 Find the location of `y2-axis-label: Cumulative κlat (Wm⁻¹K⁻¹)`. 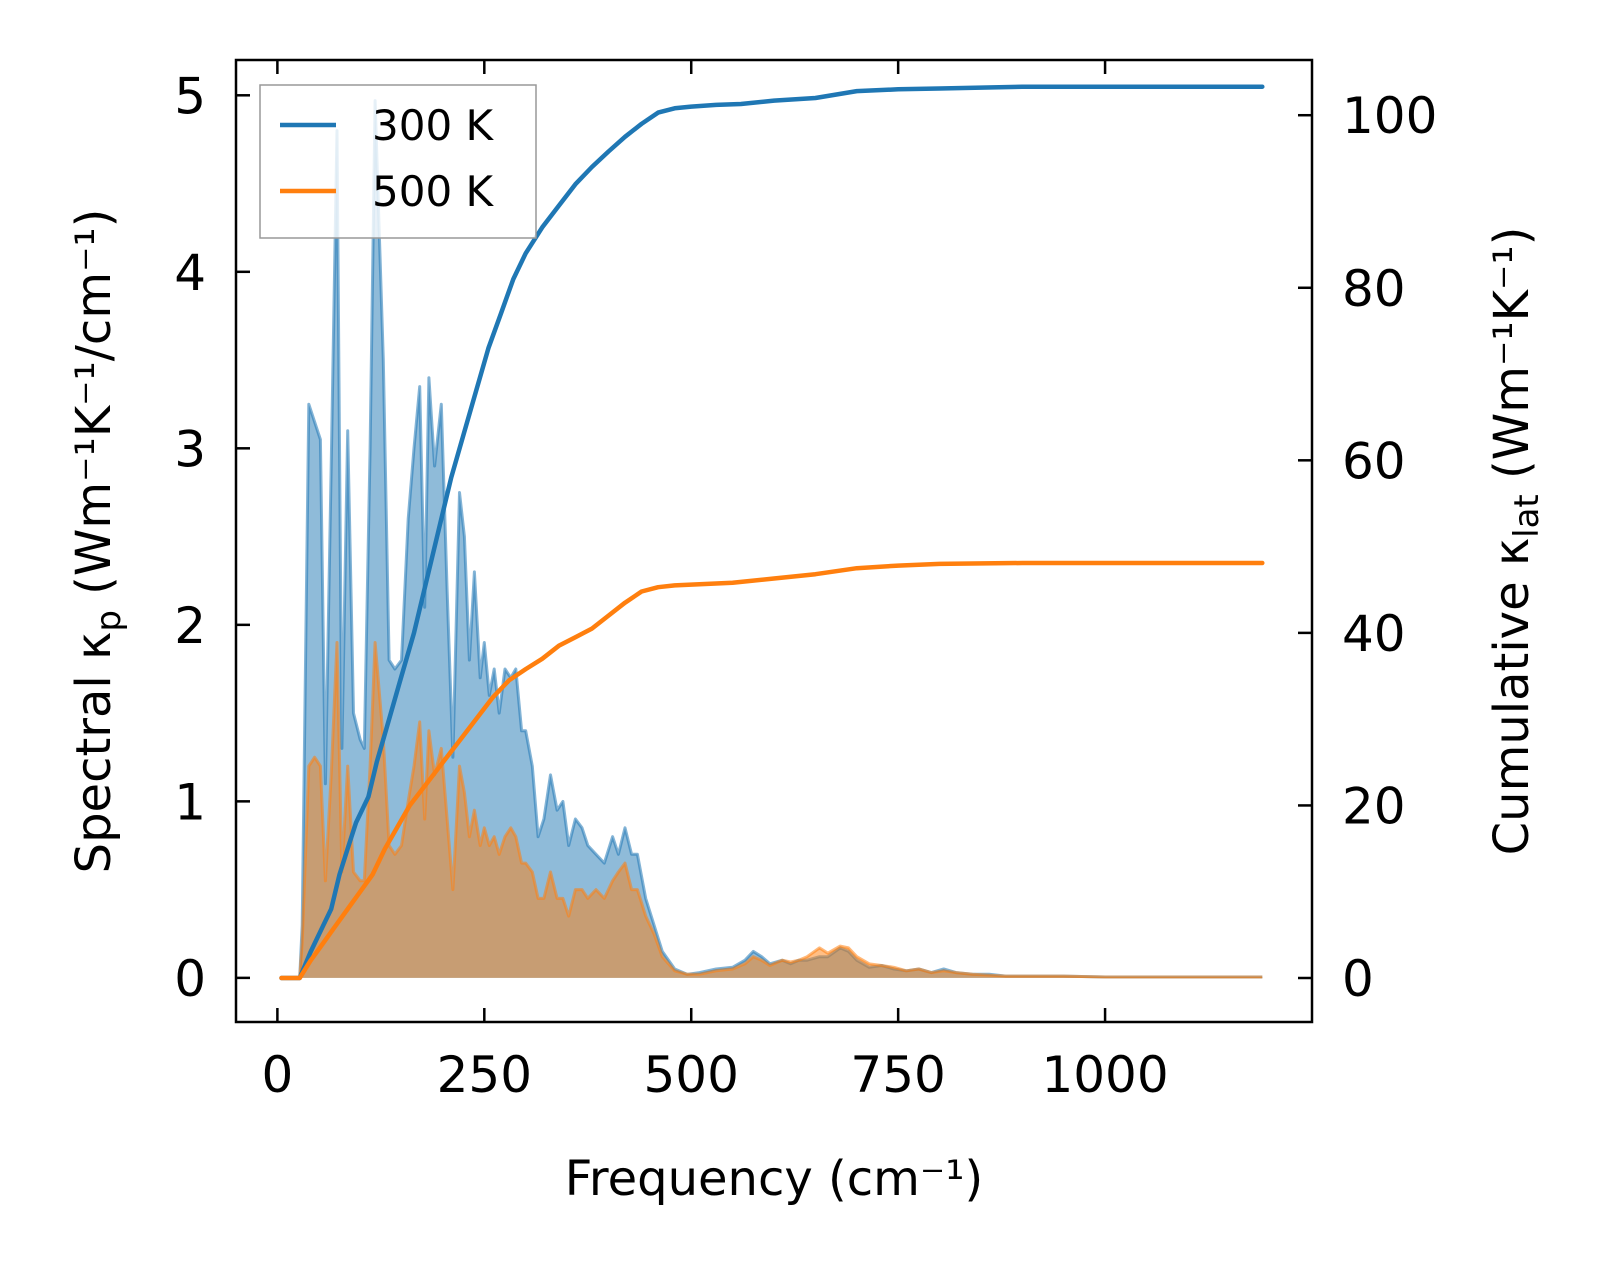

y2-axis-label: Cumulative κlat (Wm⁻¹K⁻¹) is located at coordinates (1515, 541).